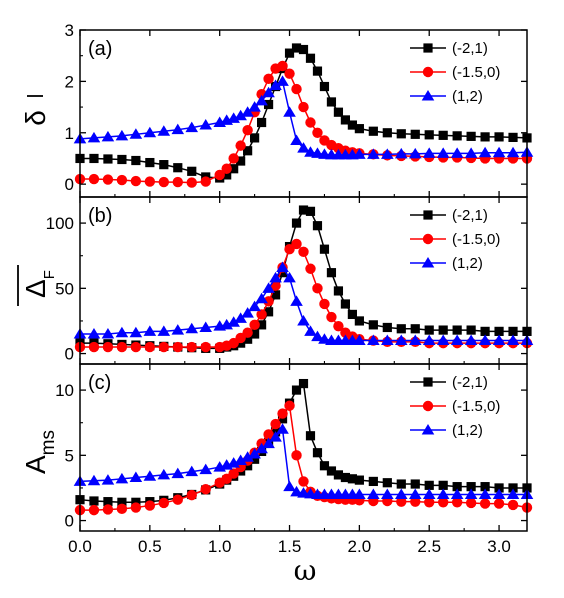  I want to click on panel-label-1: (b), so click(100, 216).